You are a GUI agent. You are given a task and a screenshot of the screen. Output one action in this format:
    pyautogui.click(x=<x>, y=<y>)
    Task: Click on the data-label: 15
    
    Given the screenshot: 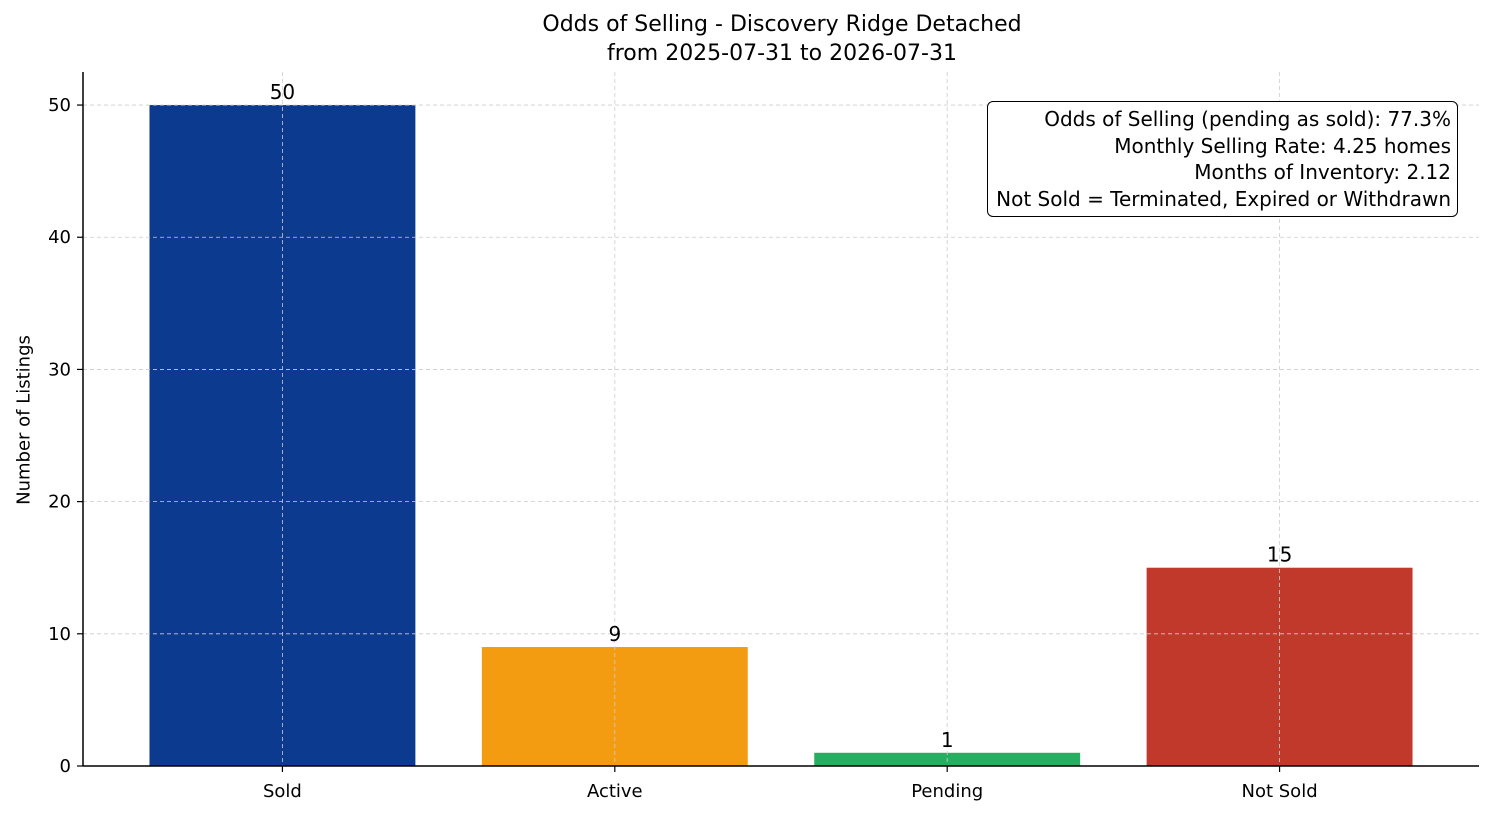 What is the action you would take?
    pyautogui.click(x=1279, y=555)
    